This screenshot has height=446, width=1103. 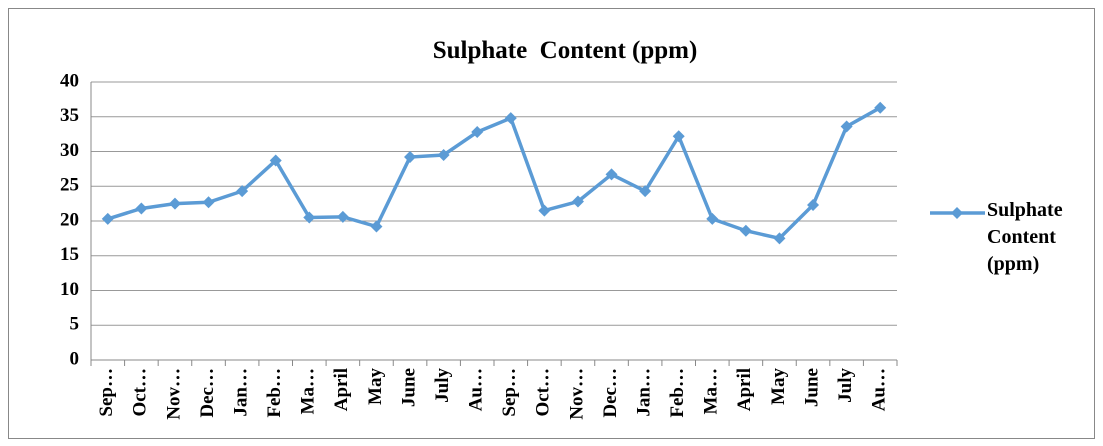 What do you see at coordinates (1025, 237) in the screenshot?
I see `legend-label: Sulphate Content (ppm)` at bounding box center [1025, 237].